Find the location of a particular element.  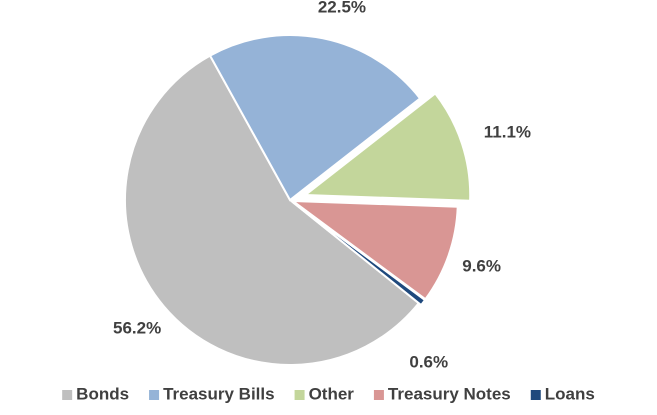

legend-label: Bonds is located at coordinates (102, 393).